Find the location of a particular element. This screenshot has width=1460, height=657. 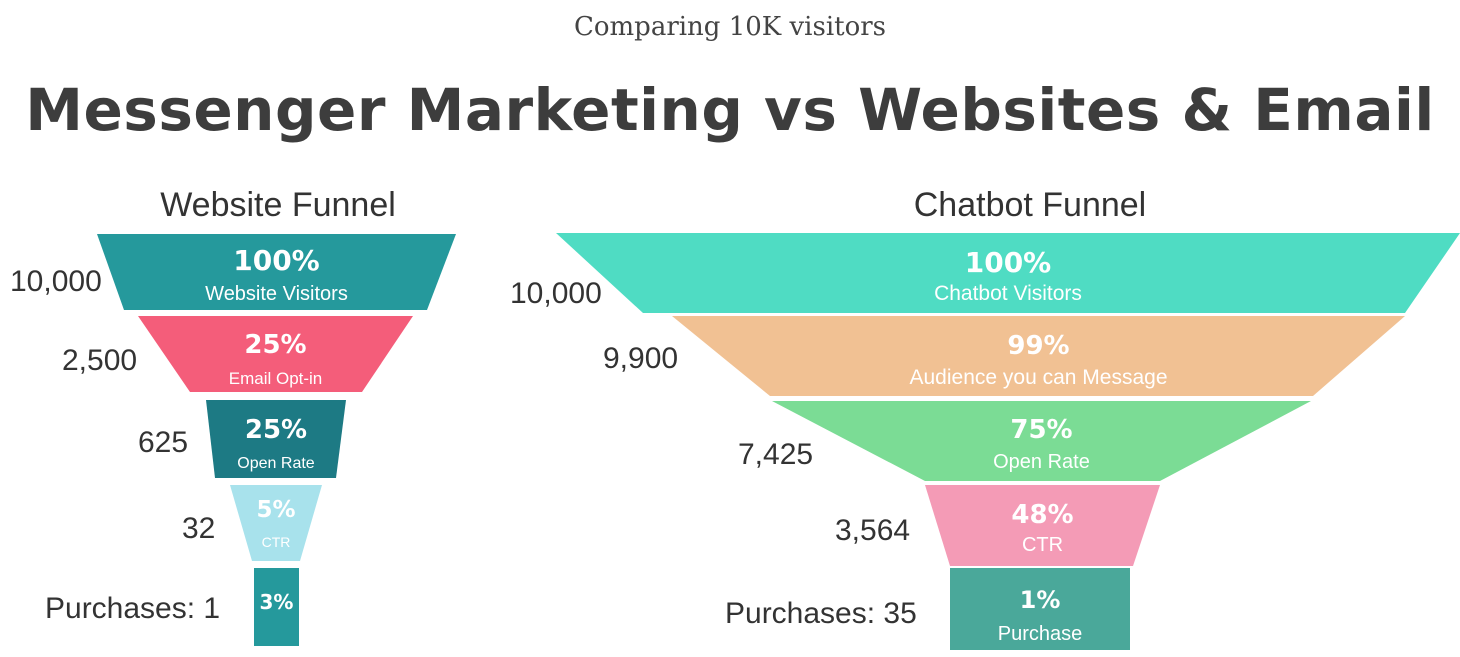

chatbot-stage-count-2: 9,900 is located at coordinates (640, 358).